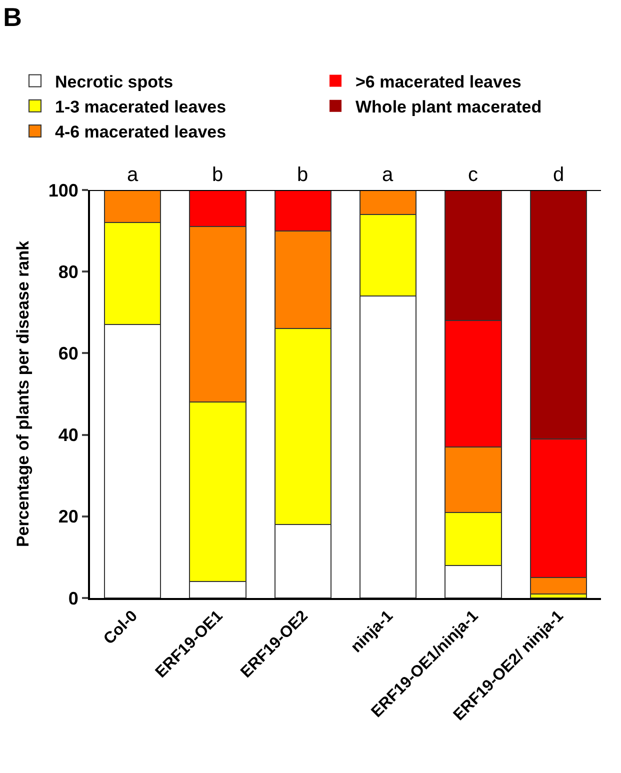  I want to click on y-tick-label: 60, so click(68, 354).